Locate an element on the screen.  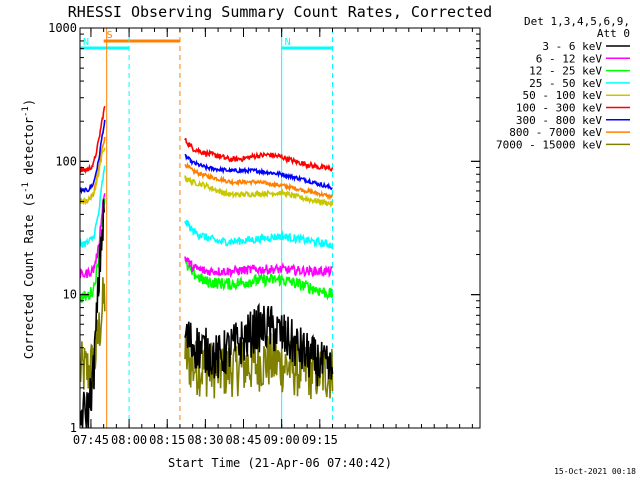
date-stamp: 15-Oct-2021 00:18 is located at coordinates (595, 471).